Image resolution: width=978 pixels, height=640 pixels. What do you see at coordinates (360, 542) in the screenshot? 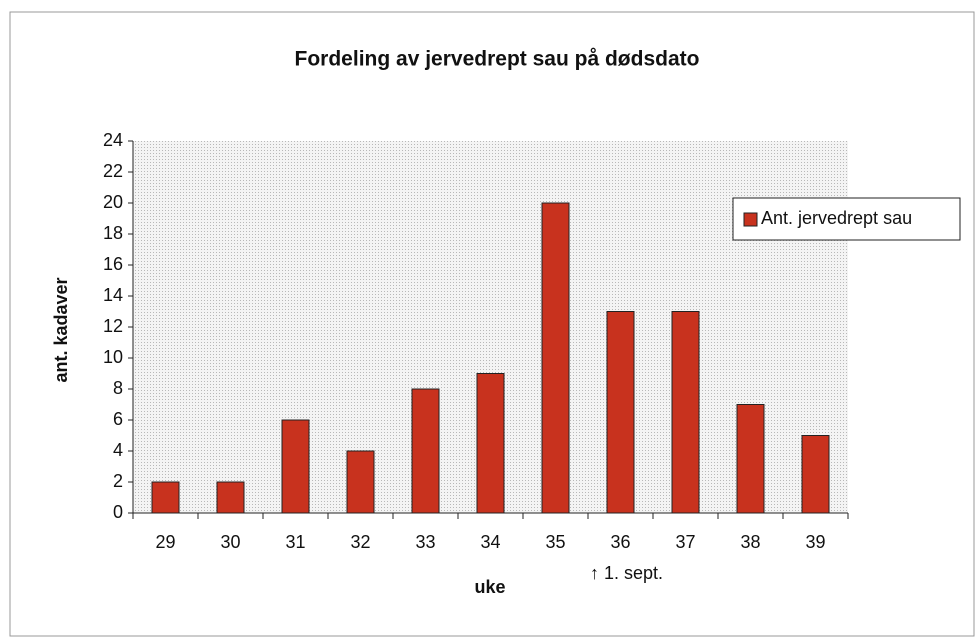
I see `x-tick-label: 32` at bounding box center [360, 542].